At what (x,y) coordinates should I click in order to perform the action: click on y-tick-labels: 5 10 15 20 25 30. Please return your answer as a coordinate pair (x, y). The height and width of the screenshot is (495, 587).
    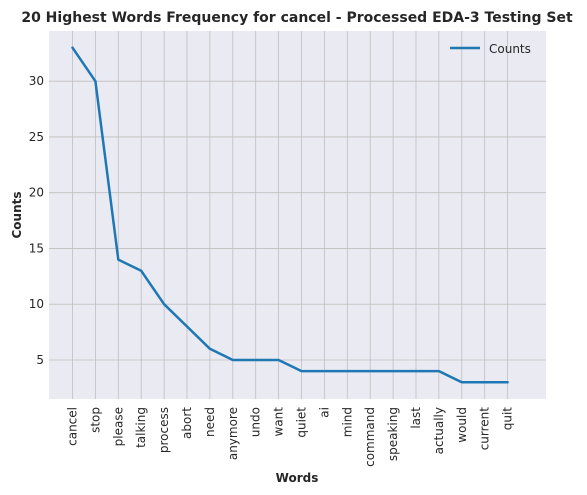
    Looking at the image, I should click on (36, 220).